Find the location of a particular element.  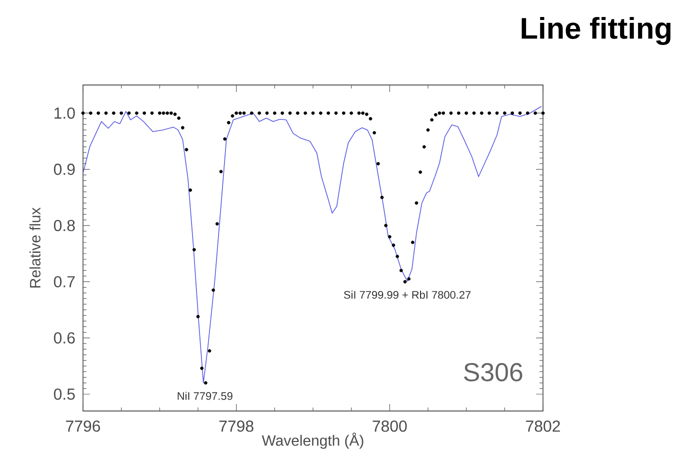

annotation: NiI 7797.59 is located at coordinates (205, 396).